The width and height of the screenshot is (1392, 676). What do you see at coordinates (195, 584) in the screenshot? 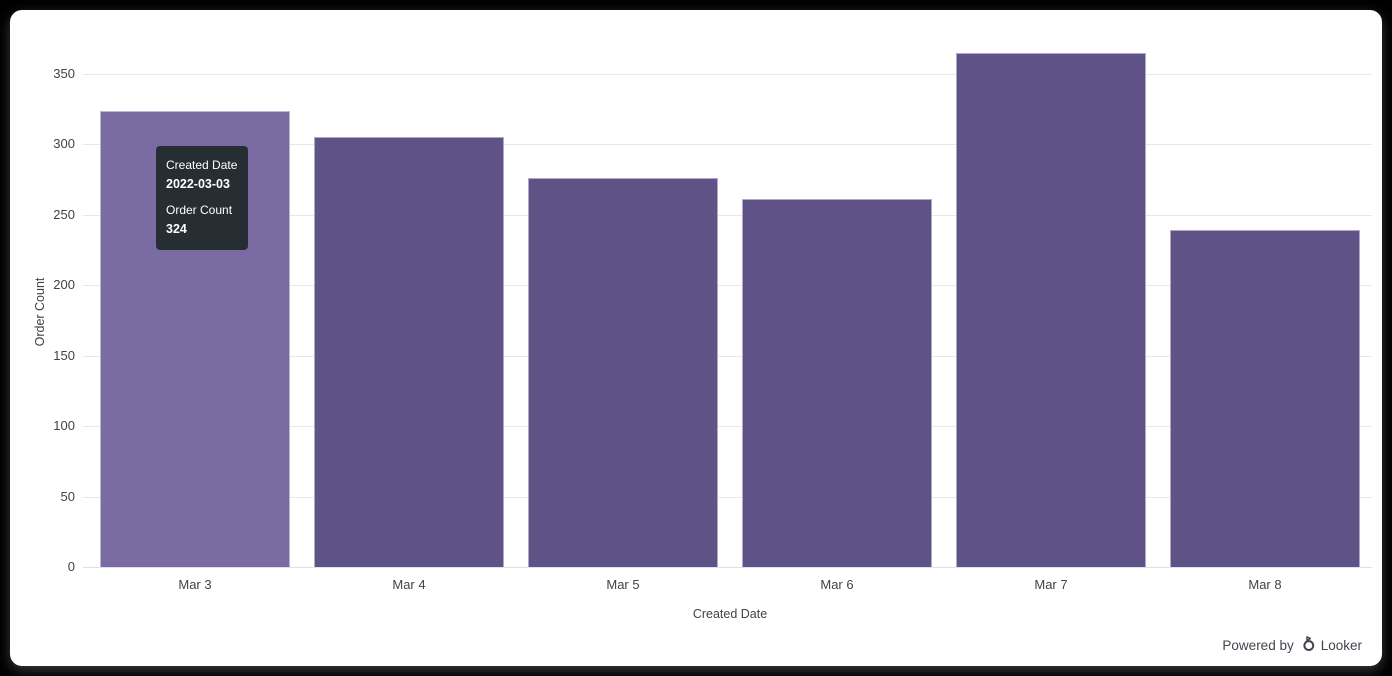
I see `x-tick-label: Mar 3` at bounding box center [195, 584].